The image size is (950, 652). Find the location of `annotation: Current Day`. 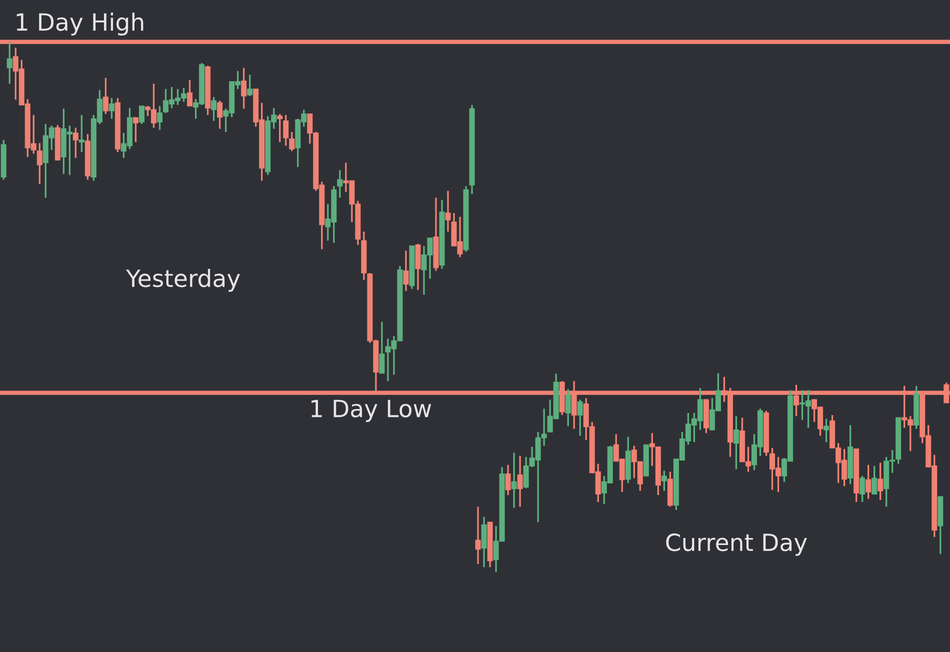

annotation: Current Day is located at coordinates (736, 544).